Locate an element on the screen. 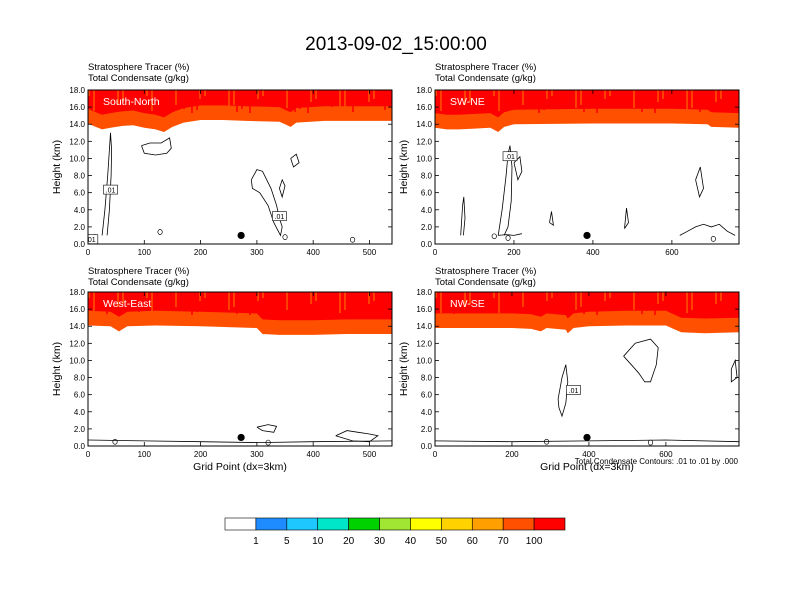 Image resolution: width=792 pixels, height=612 pixels. x-tick-label: 600 is located at coordinates (672, 252).